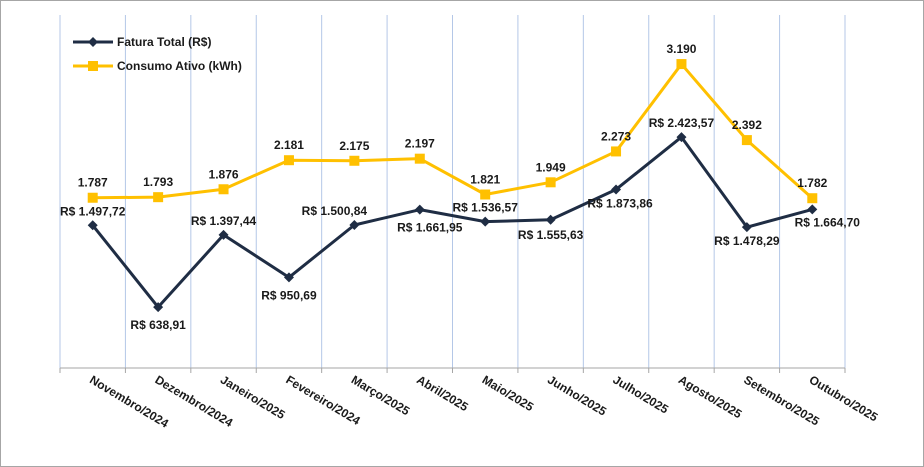 This screenshot has width=924, height=467. Describe the element at coordinates (93, 183) in the screenshot. I see `data-label: 1.787` at that location.